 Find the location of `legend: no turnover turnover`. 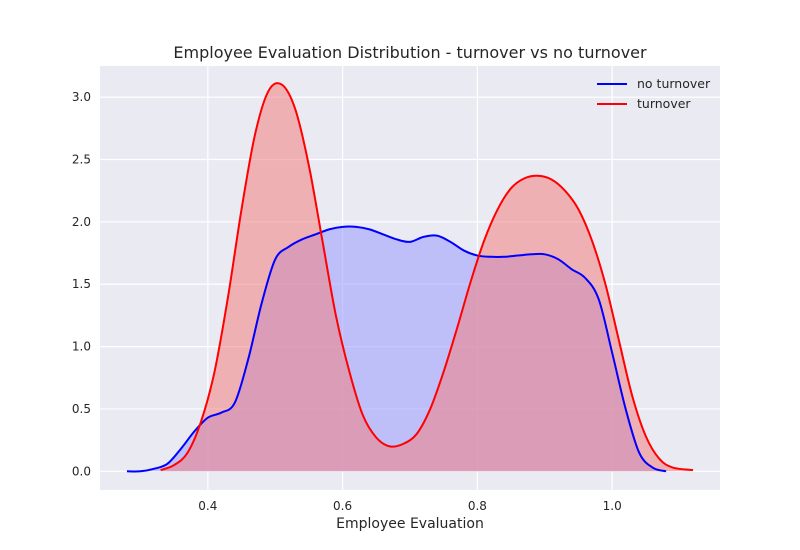

legend: no turnover turnover is located at coordinates (654, 93).